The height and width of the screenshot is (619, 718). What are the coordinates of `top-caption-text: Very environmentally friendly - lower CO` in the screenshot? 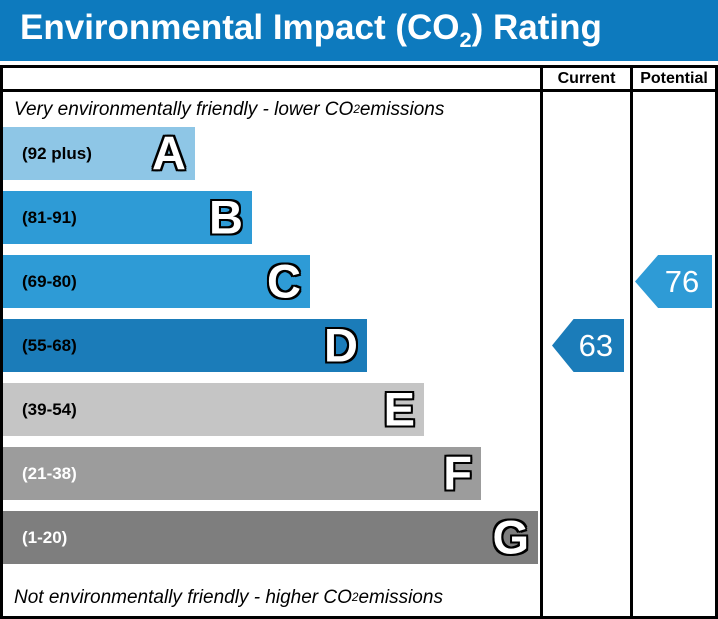 It's located at (184, 109).